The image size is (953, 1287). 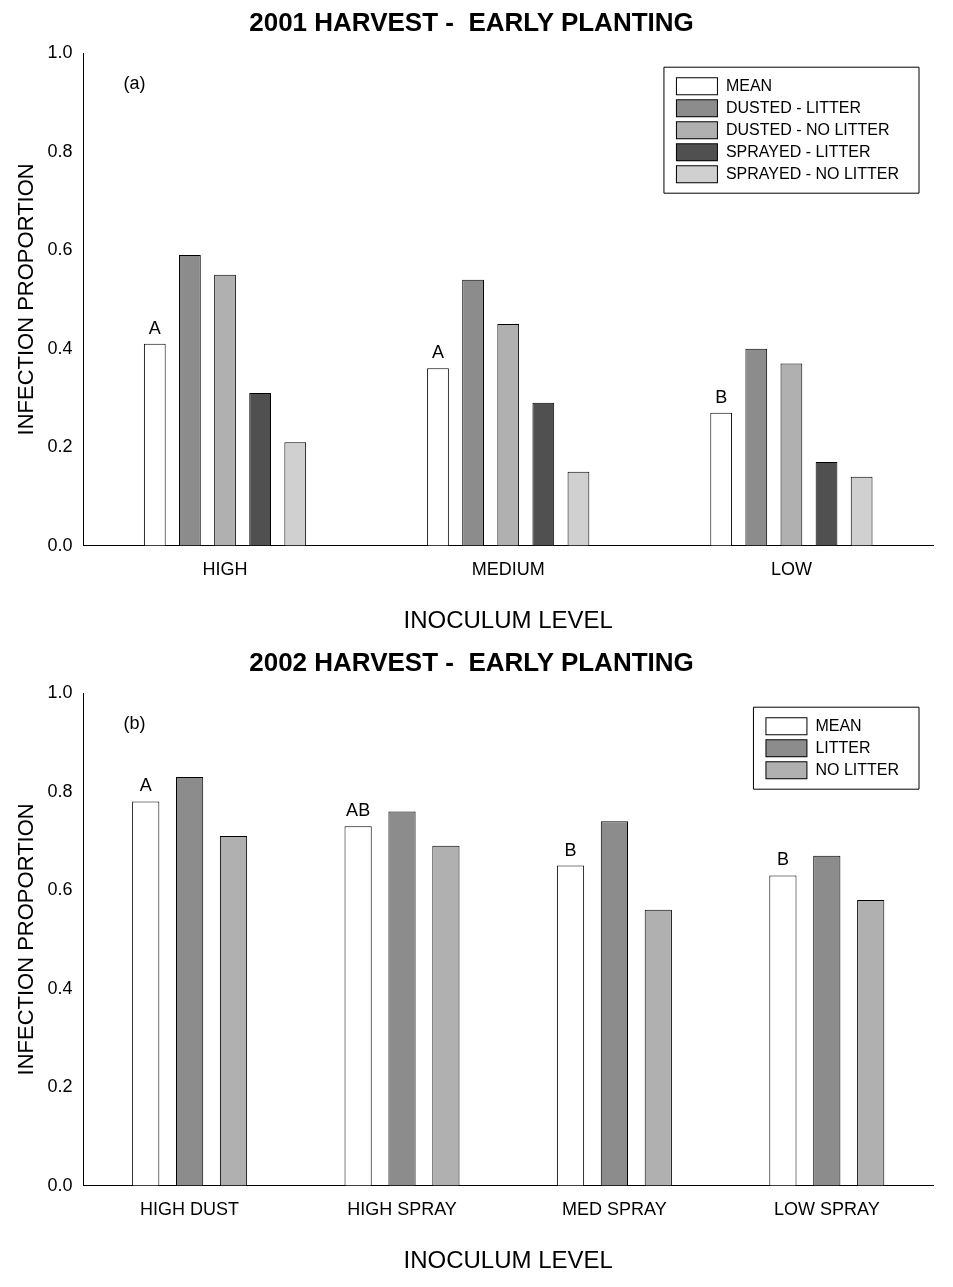 What do you see at coordinates (798, 151) in the screenshot?
I see `legend-label: SPRAYED - LITTER` at bounding box center [798, 151].